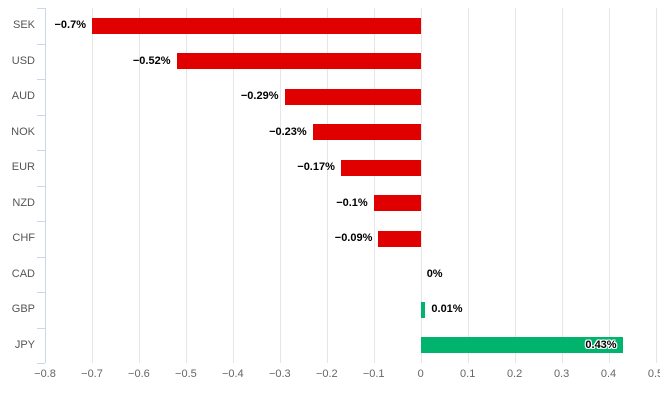 The height and width of the screenshot is (403, 660). I want to click on x-axis-tick-label: 0.3, so click(561, 374).